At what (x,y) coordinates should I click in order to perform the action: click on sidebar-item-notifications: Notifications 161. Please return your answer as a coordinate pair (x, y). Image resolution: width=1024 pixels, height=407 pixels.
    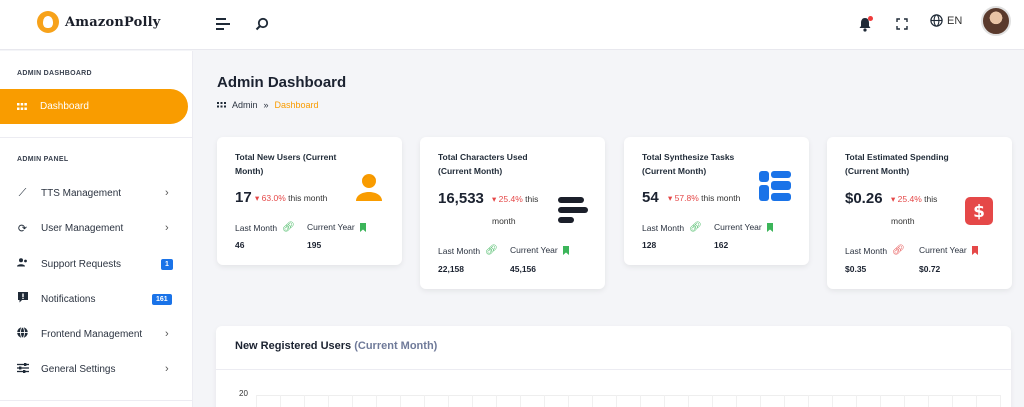
    Looking at the image, I should click on (96, 299).